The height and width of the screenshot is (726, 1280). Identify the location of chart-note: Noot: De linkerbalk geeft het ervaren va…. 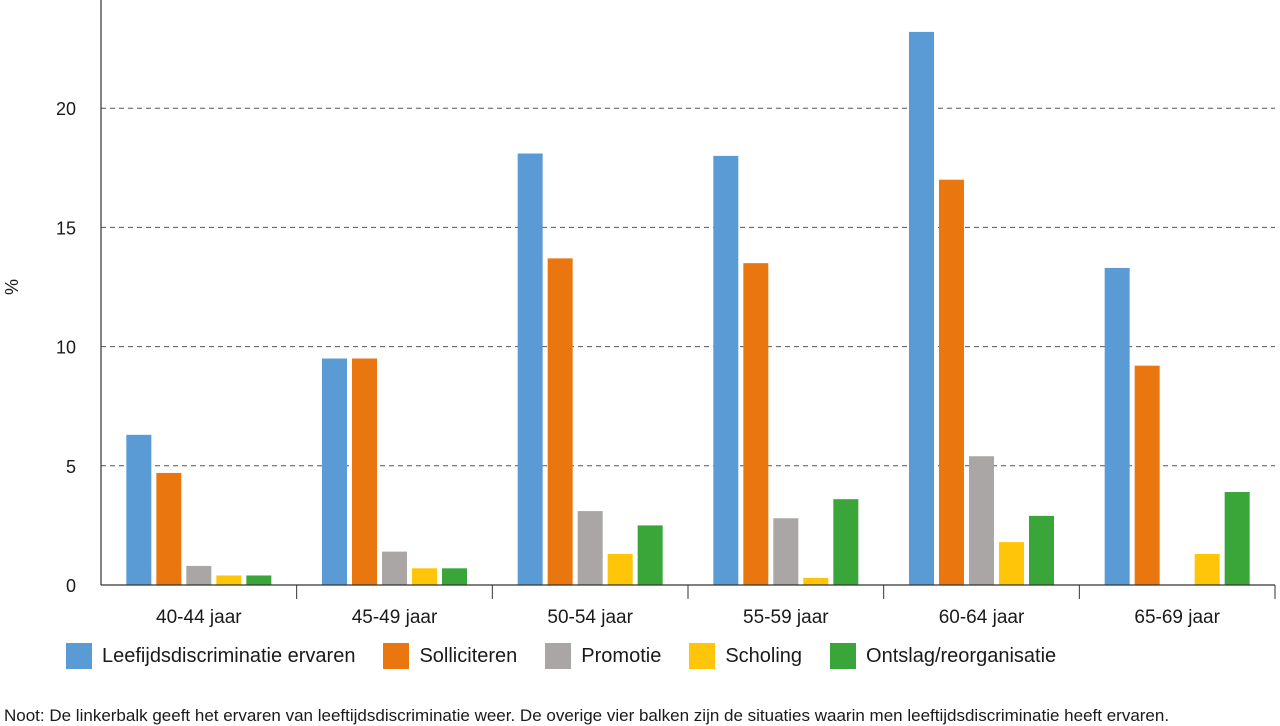
(587, 715).